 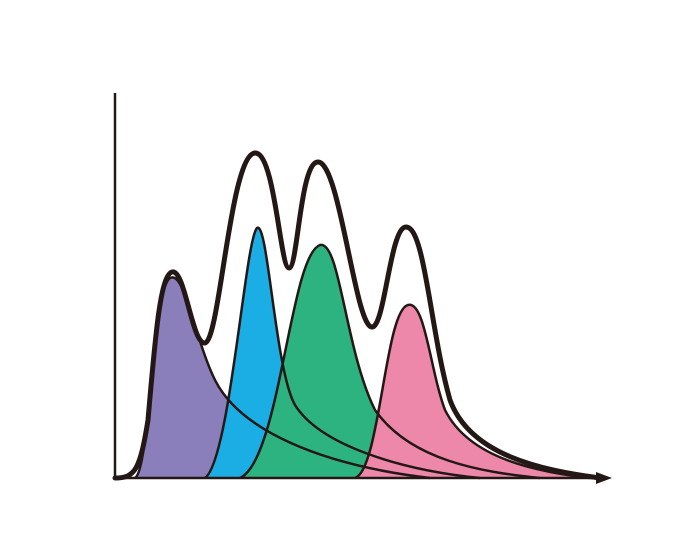 What do you see at coordinates (604, 478) in the screenshot?
I see `x-axis-arrow` at bounding box center [604, 478].